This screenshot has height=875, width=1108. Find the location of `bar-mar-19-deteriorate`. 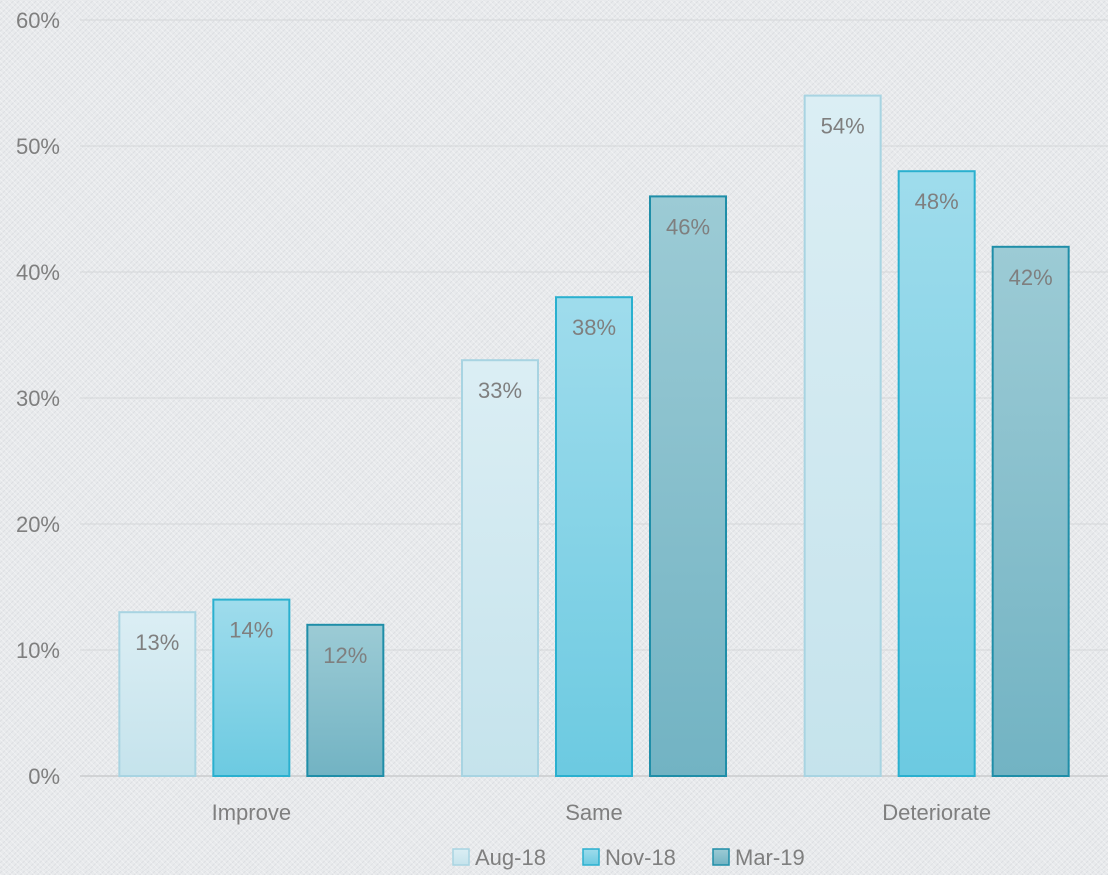

bar-mar-19-deteriorate is located at coordinates (1030, 511).